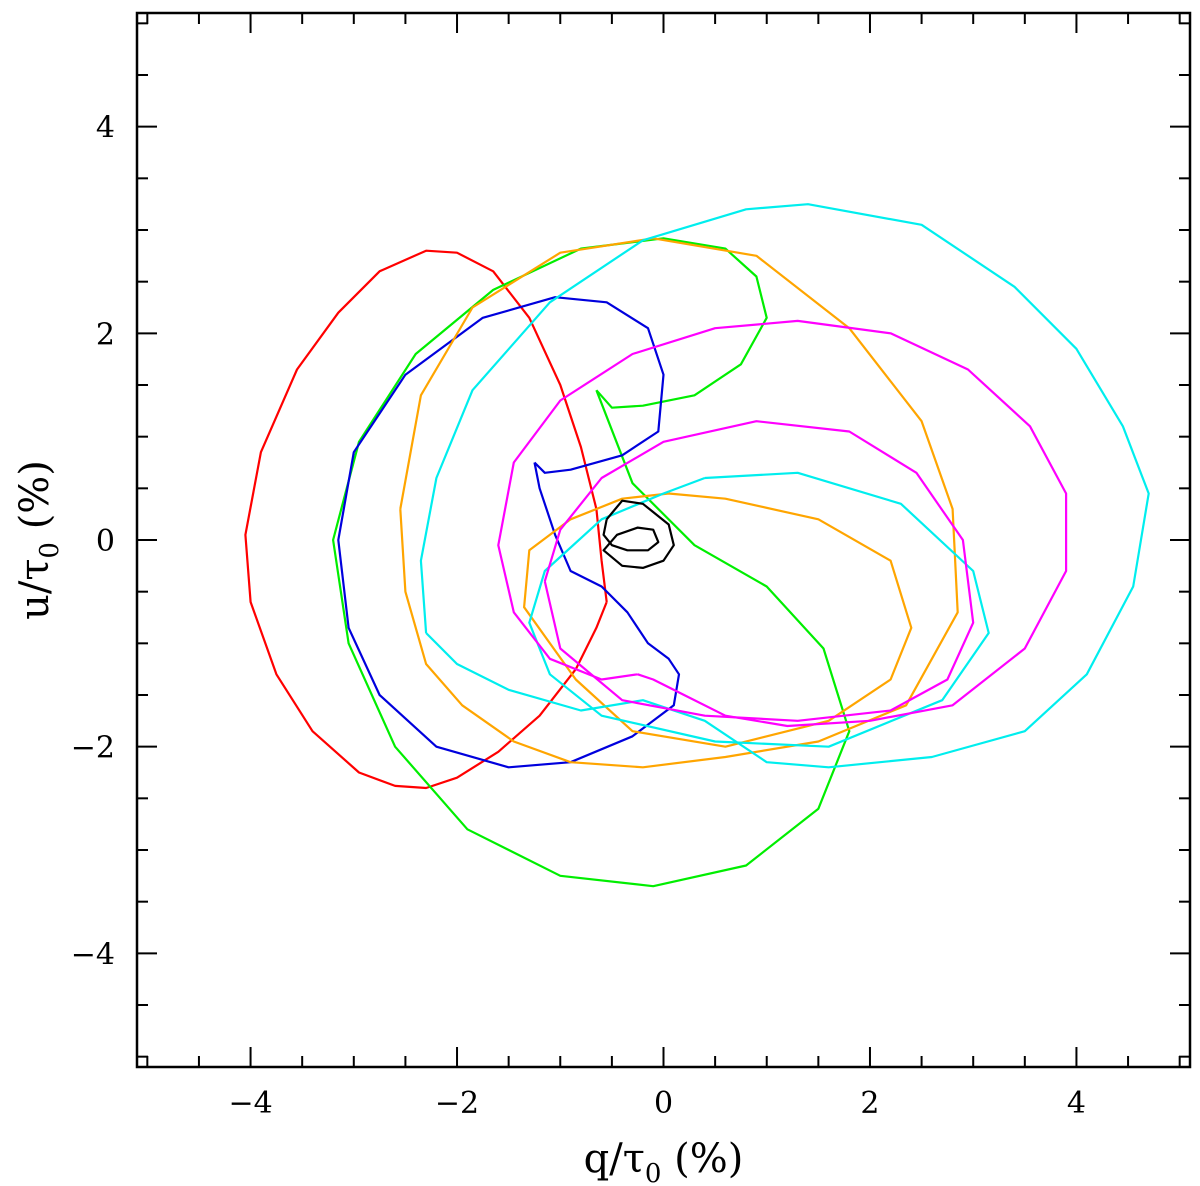  I want to click on y-tick-label: −2, so click(93, 748).